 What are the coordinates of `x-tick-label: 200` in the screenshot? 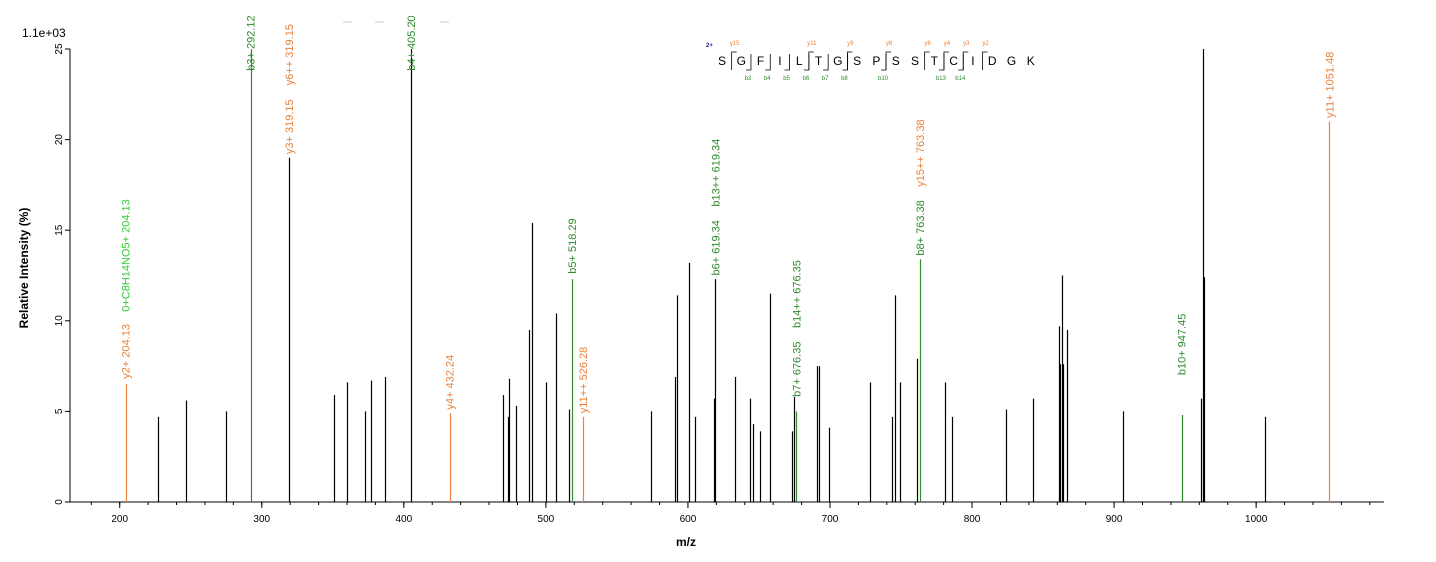 It's located at (119, 519).